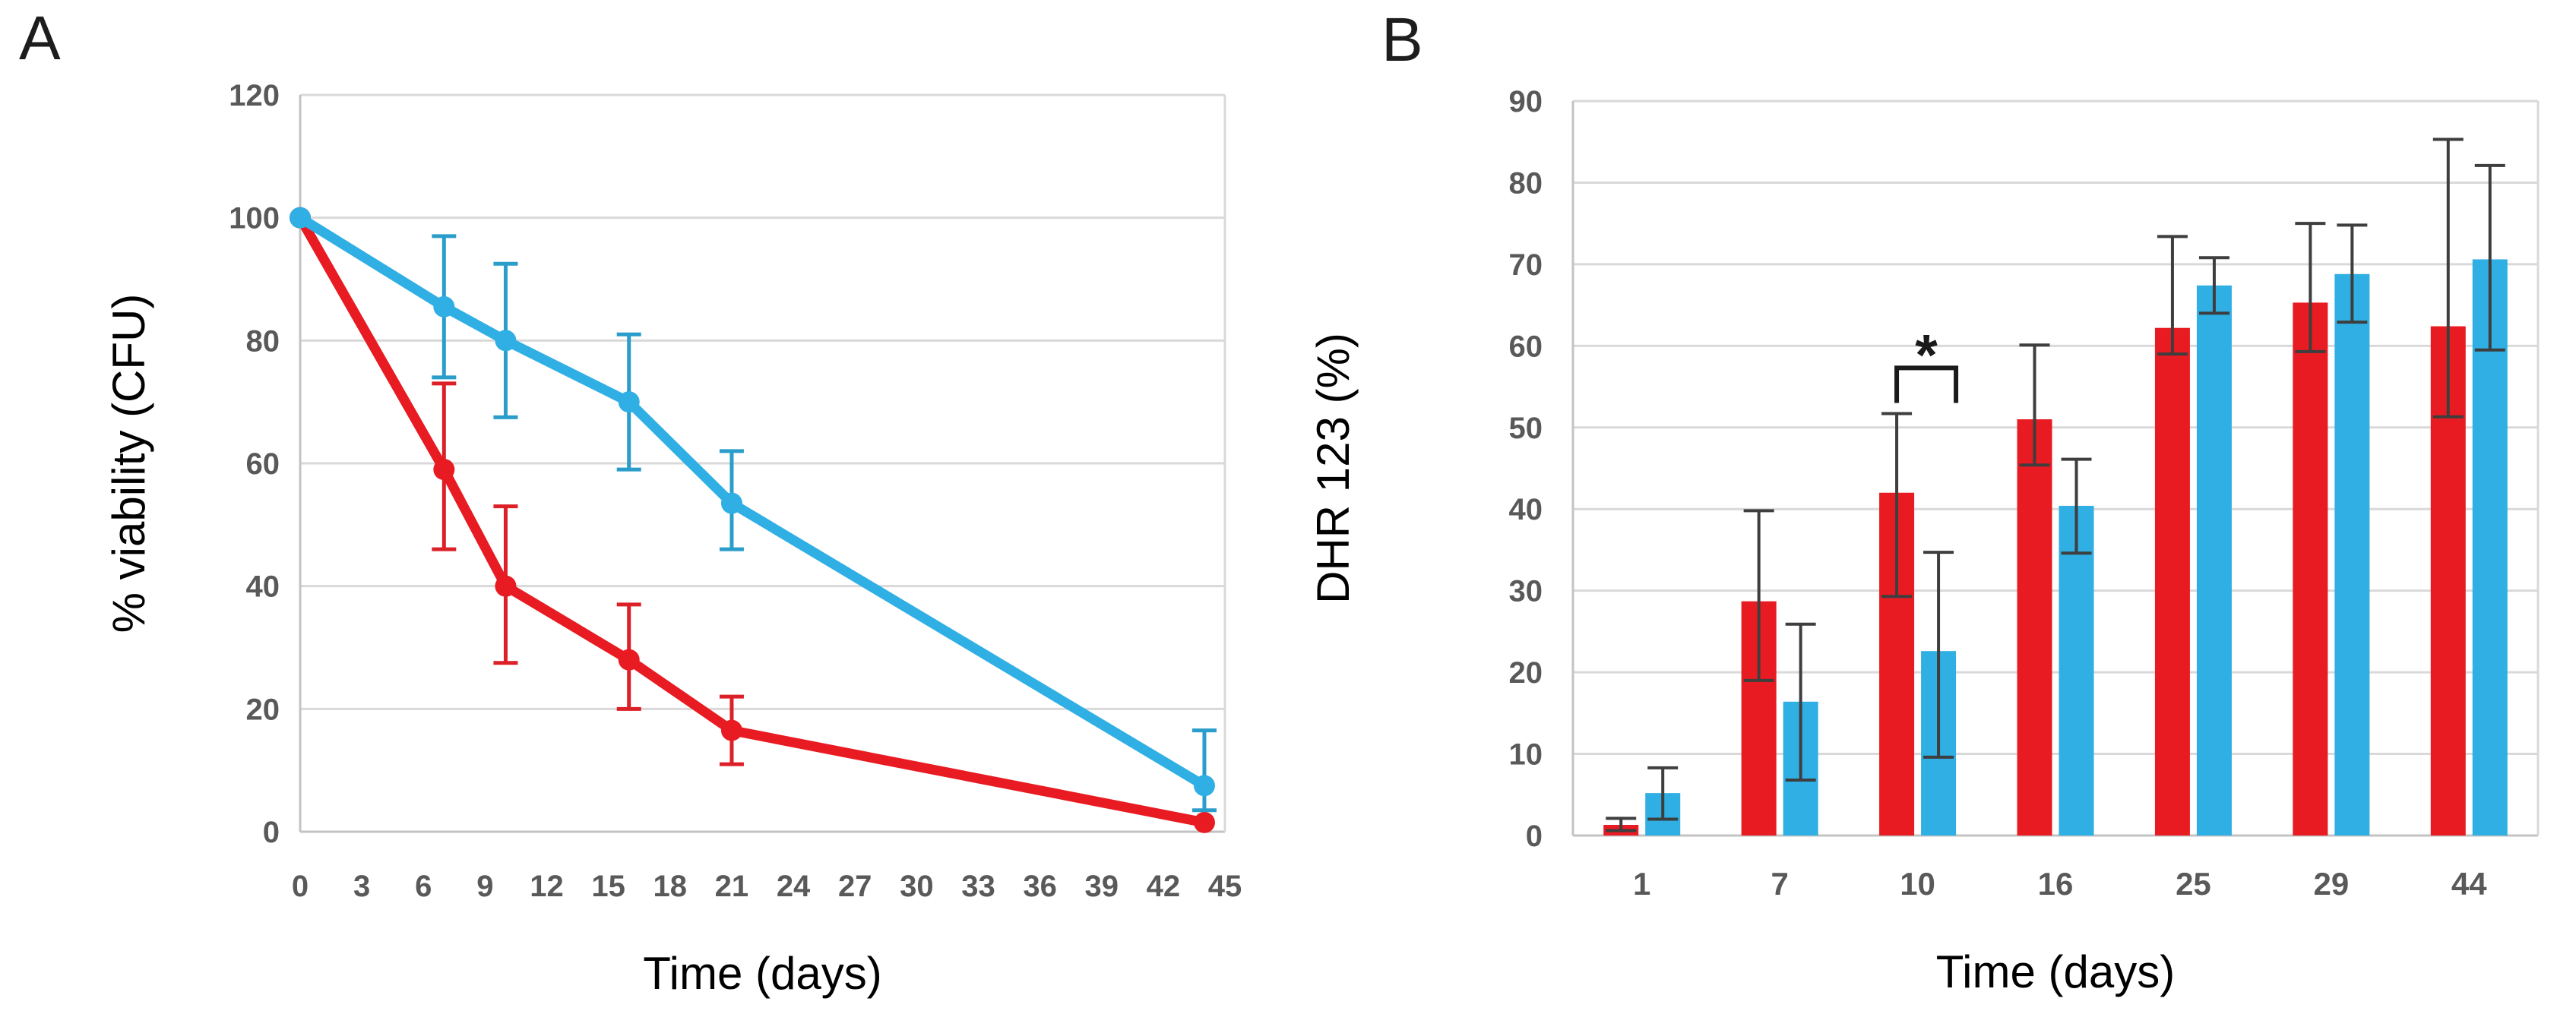  I want to click on panel-a-x-tick-label: 3, so click(361, 886).